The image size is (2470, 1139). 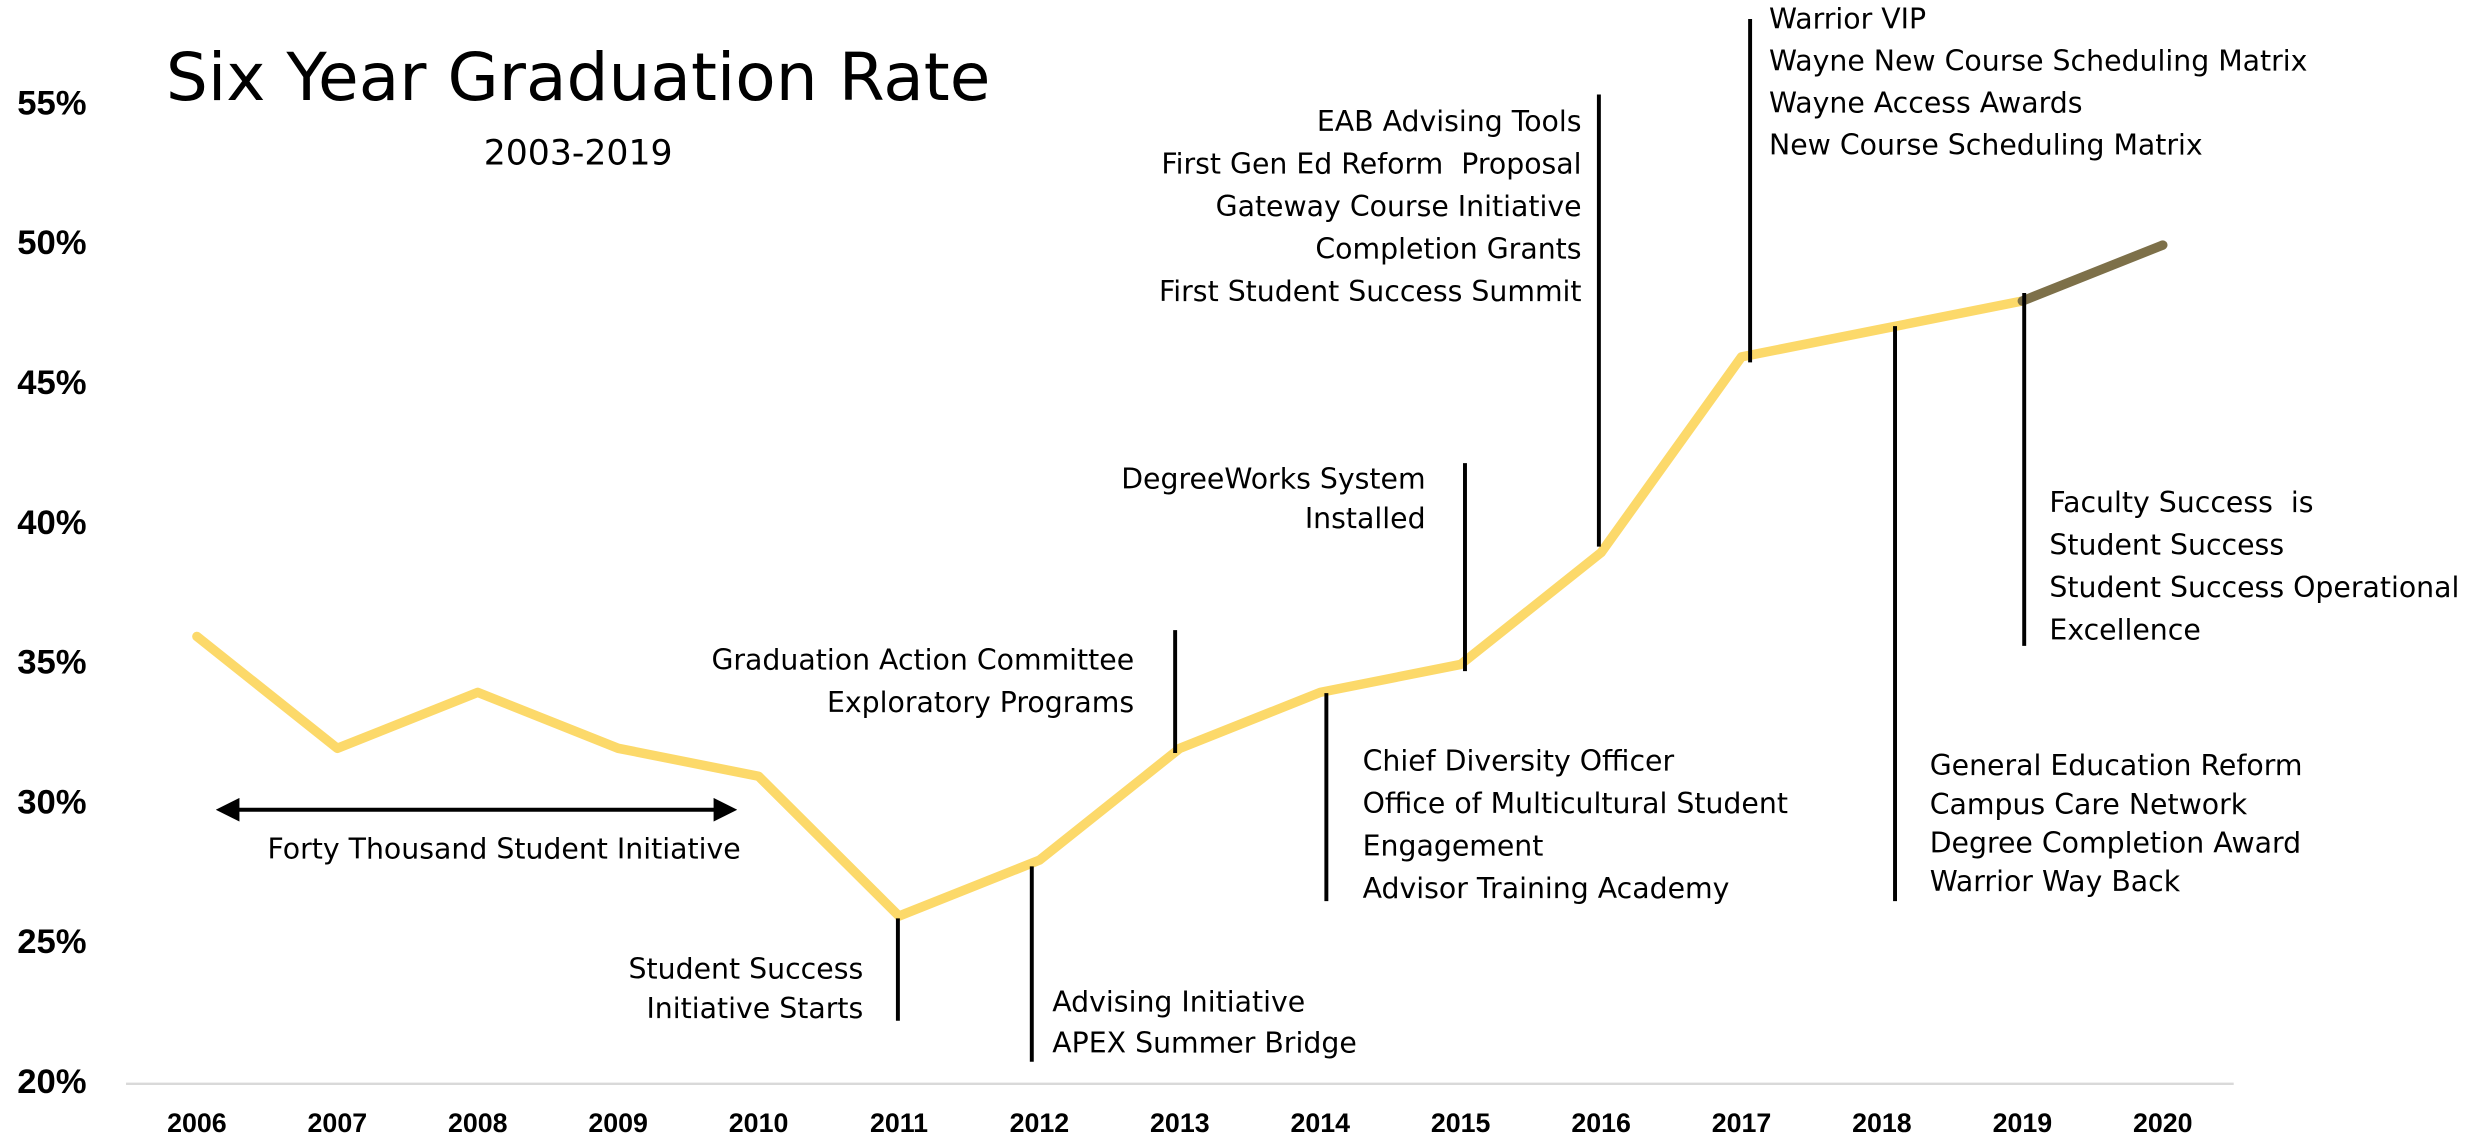 I want to click on x-tick-label: 2013, so click(x=1180, y=1123).